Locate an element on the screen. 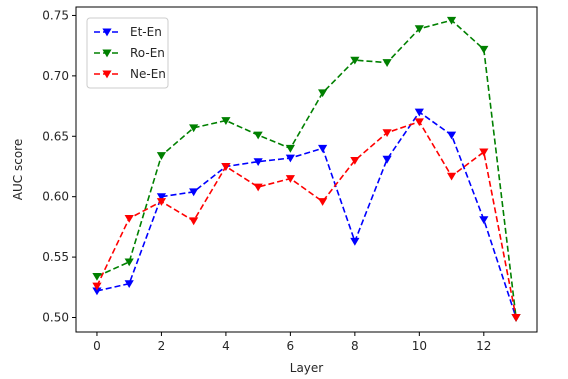  x-tick-label: 2 is located at coordinates (162, 346).